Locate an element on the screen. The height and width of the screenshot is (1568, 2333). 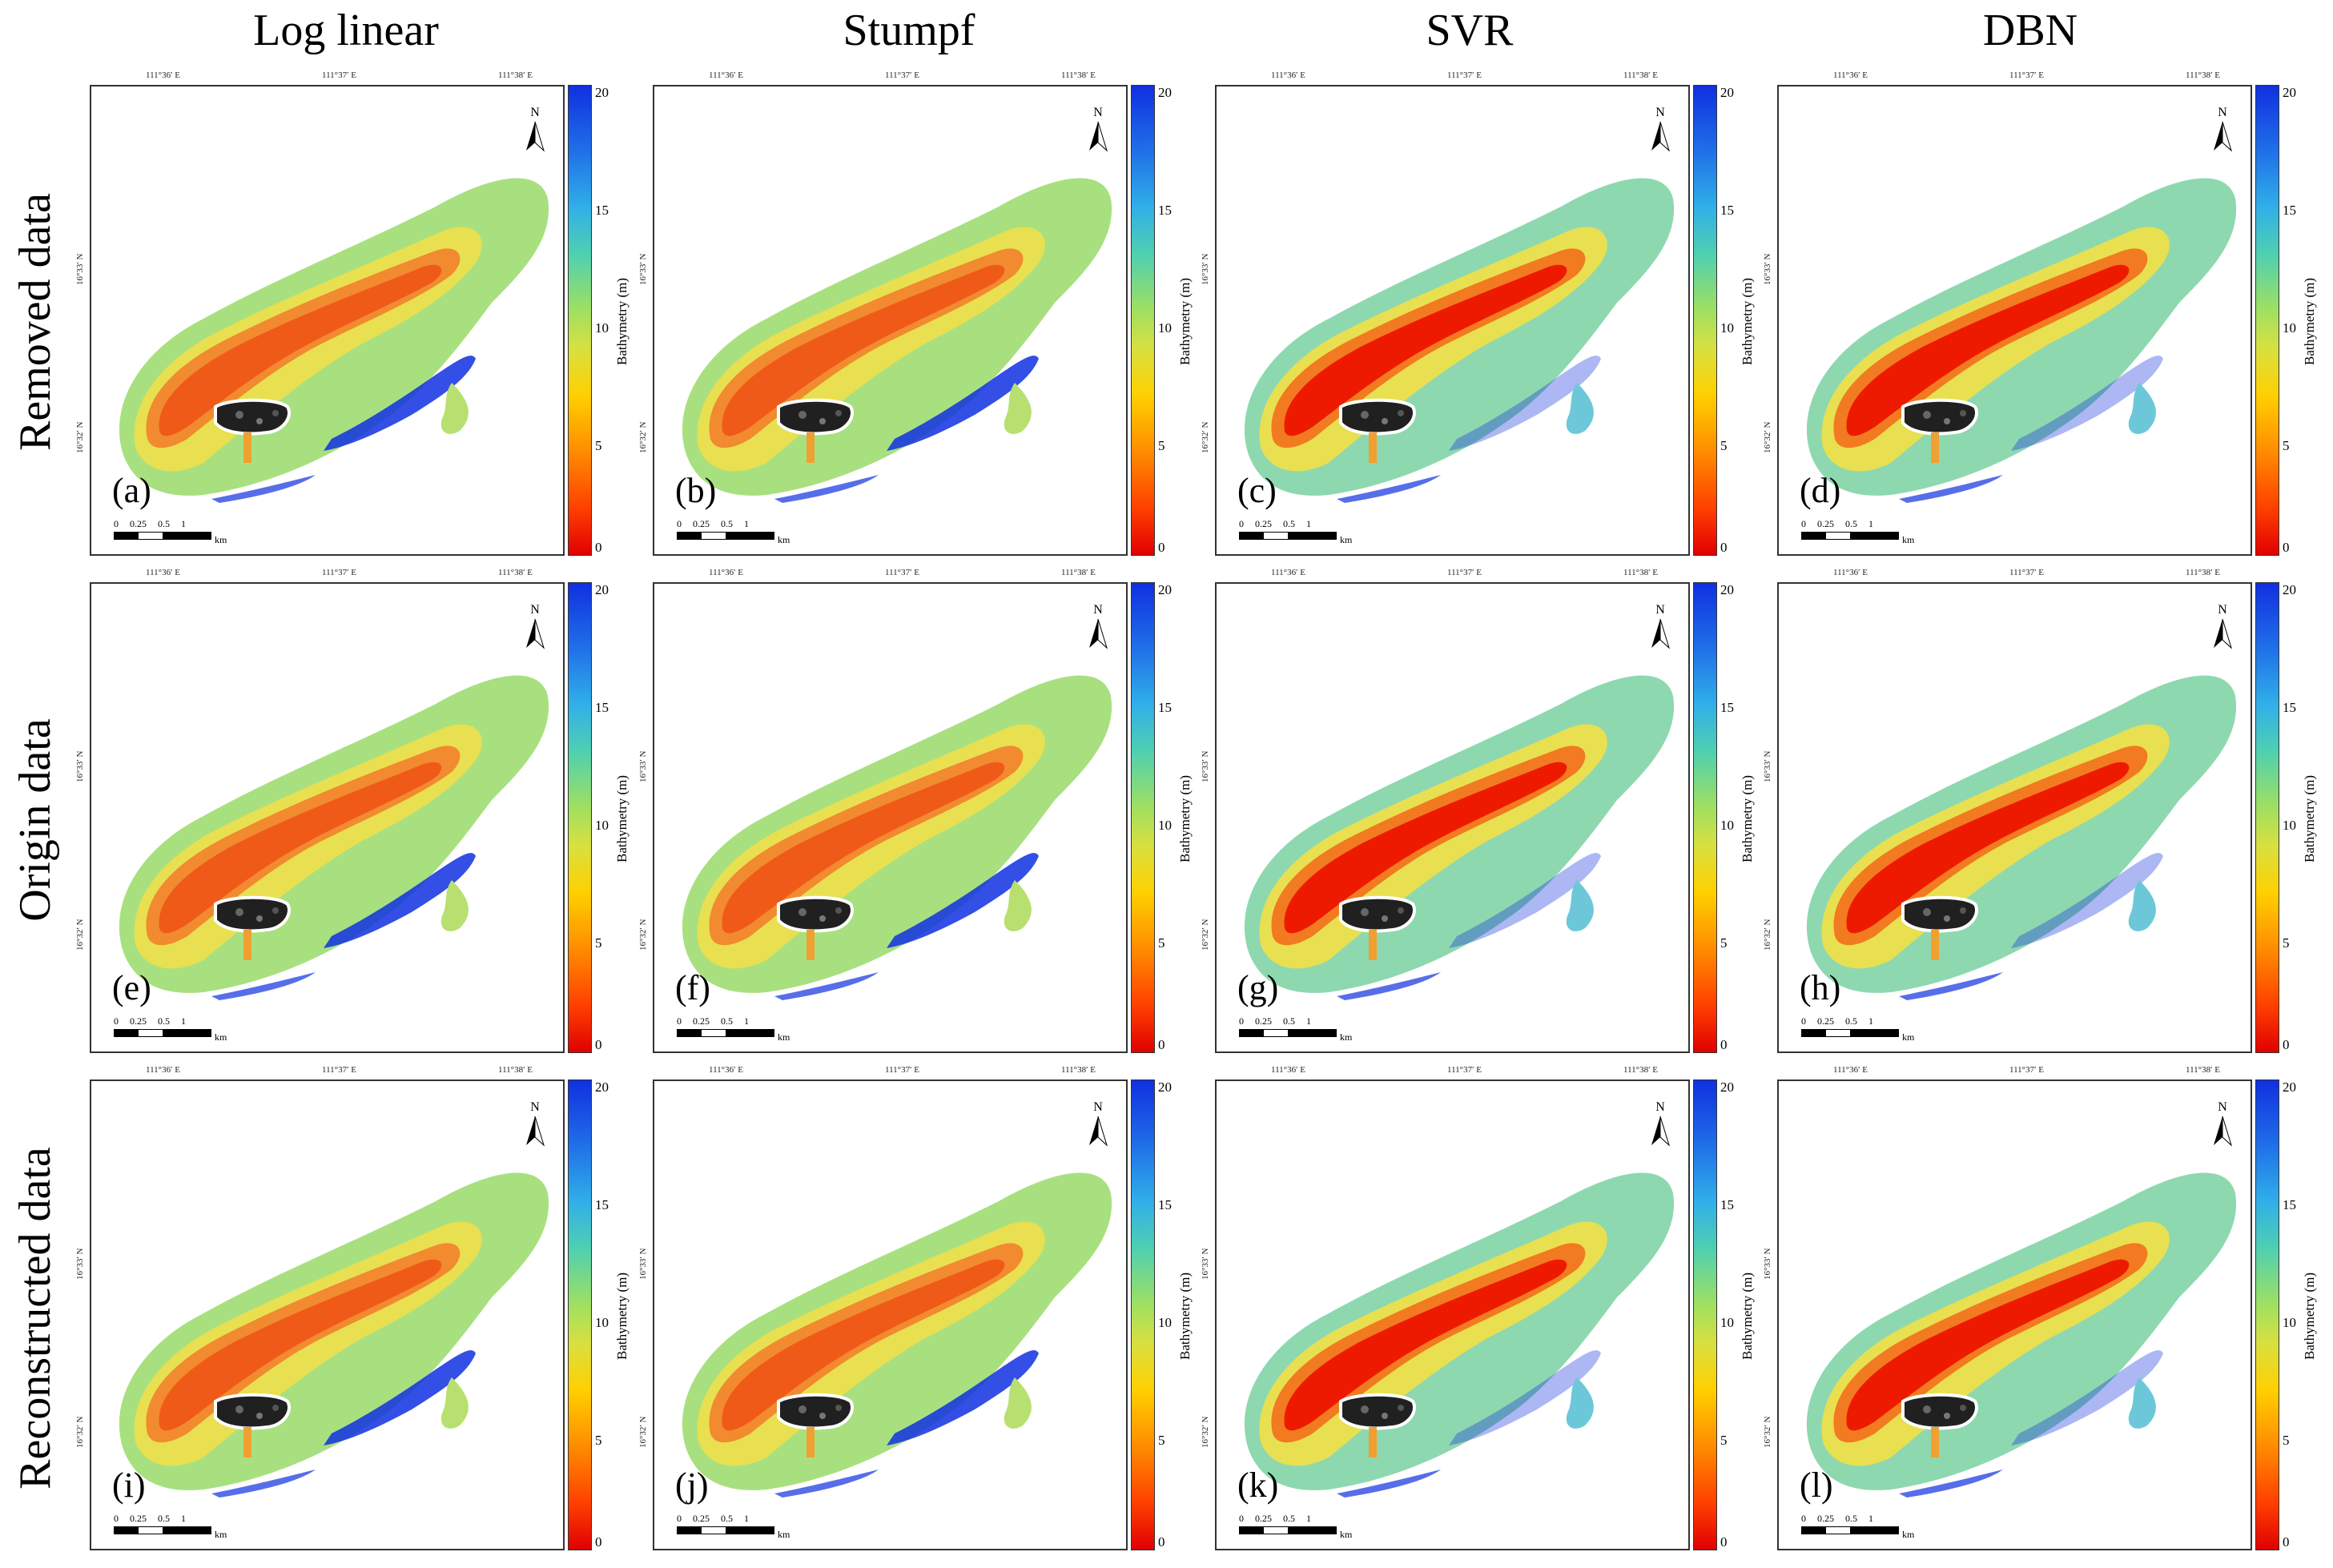
column-title-svr: SVR is located at coordinates (1470, 31).